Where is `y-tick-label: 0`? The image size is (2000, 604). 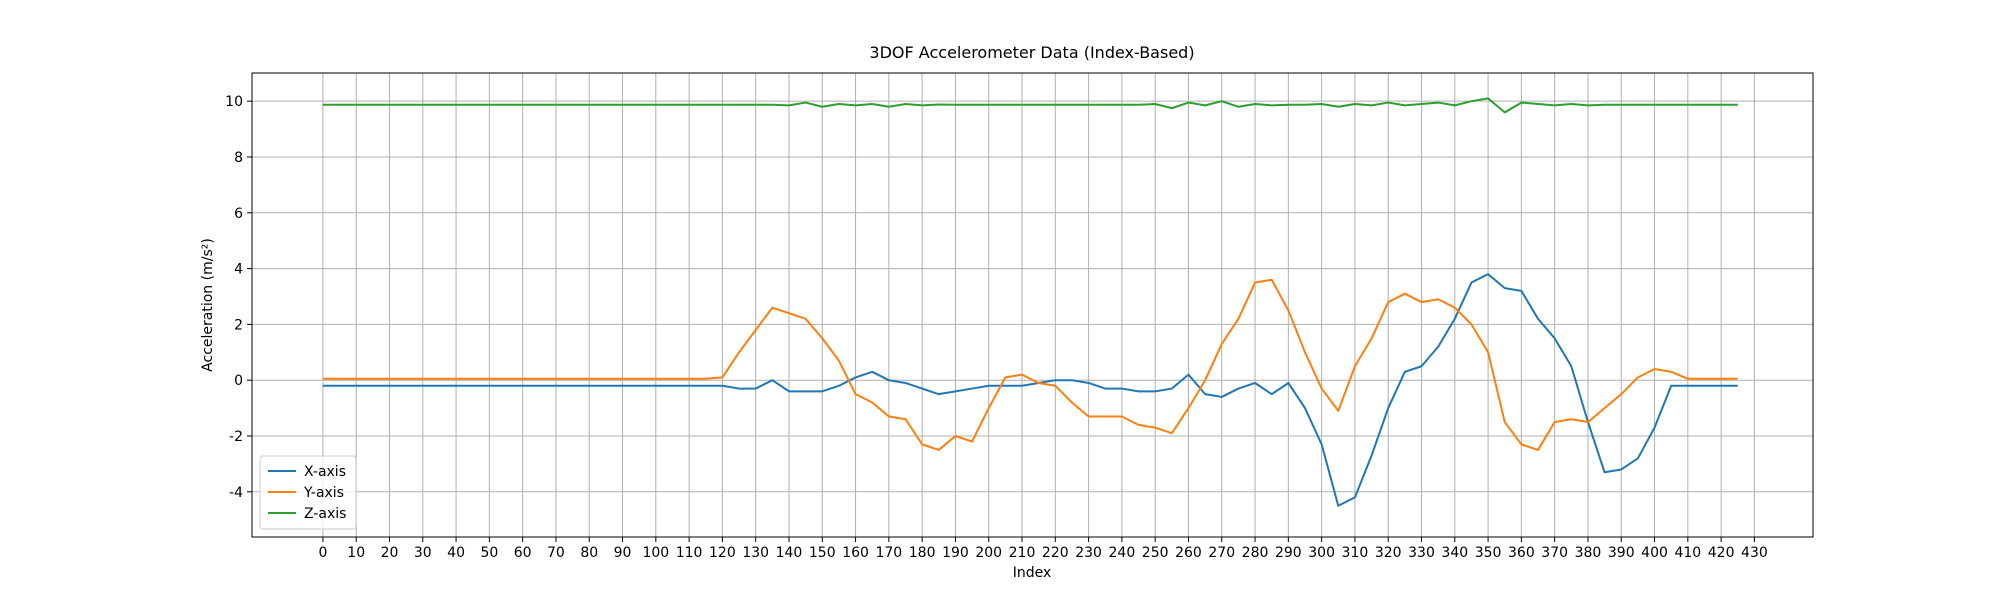
y-tick-label: 0 is located at coordinates (238, 381).